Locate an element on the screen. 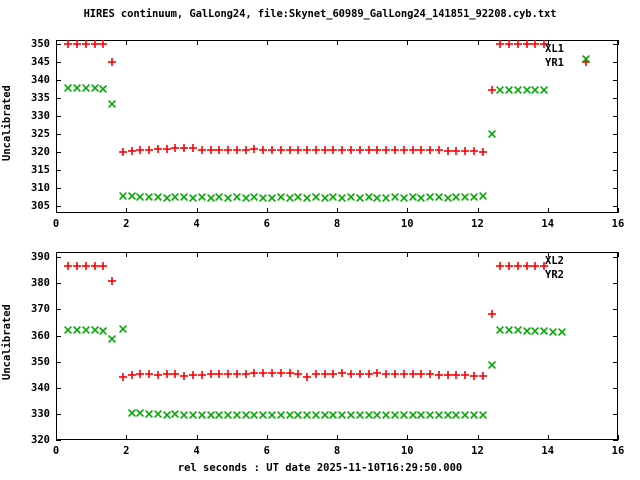 The height and width of the screenshot is (480, 640). y-tick-label: 330 is located at coordinates (40, 413).